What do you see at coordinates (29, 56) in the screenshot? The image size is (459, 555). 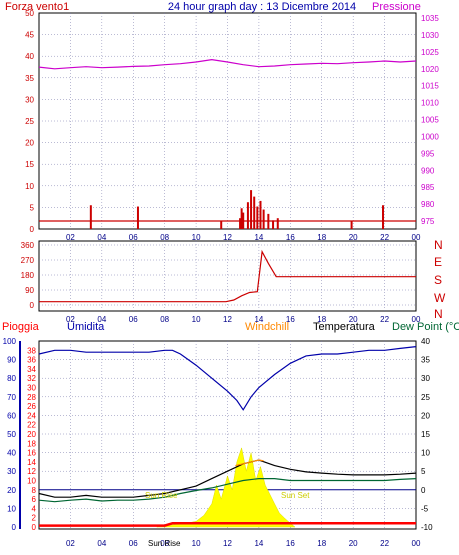 I see `wind-tick-label: 40` at bounding box center [29, 56].